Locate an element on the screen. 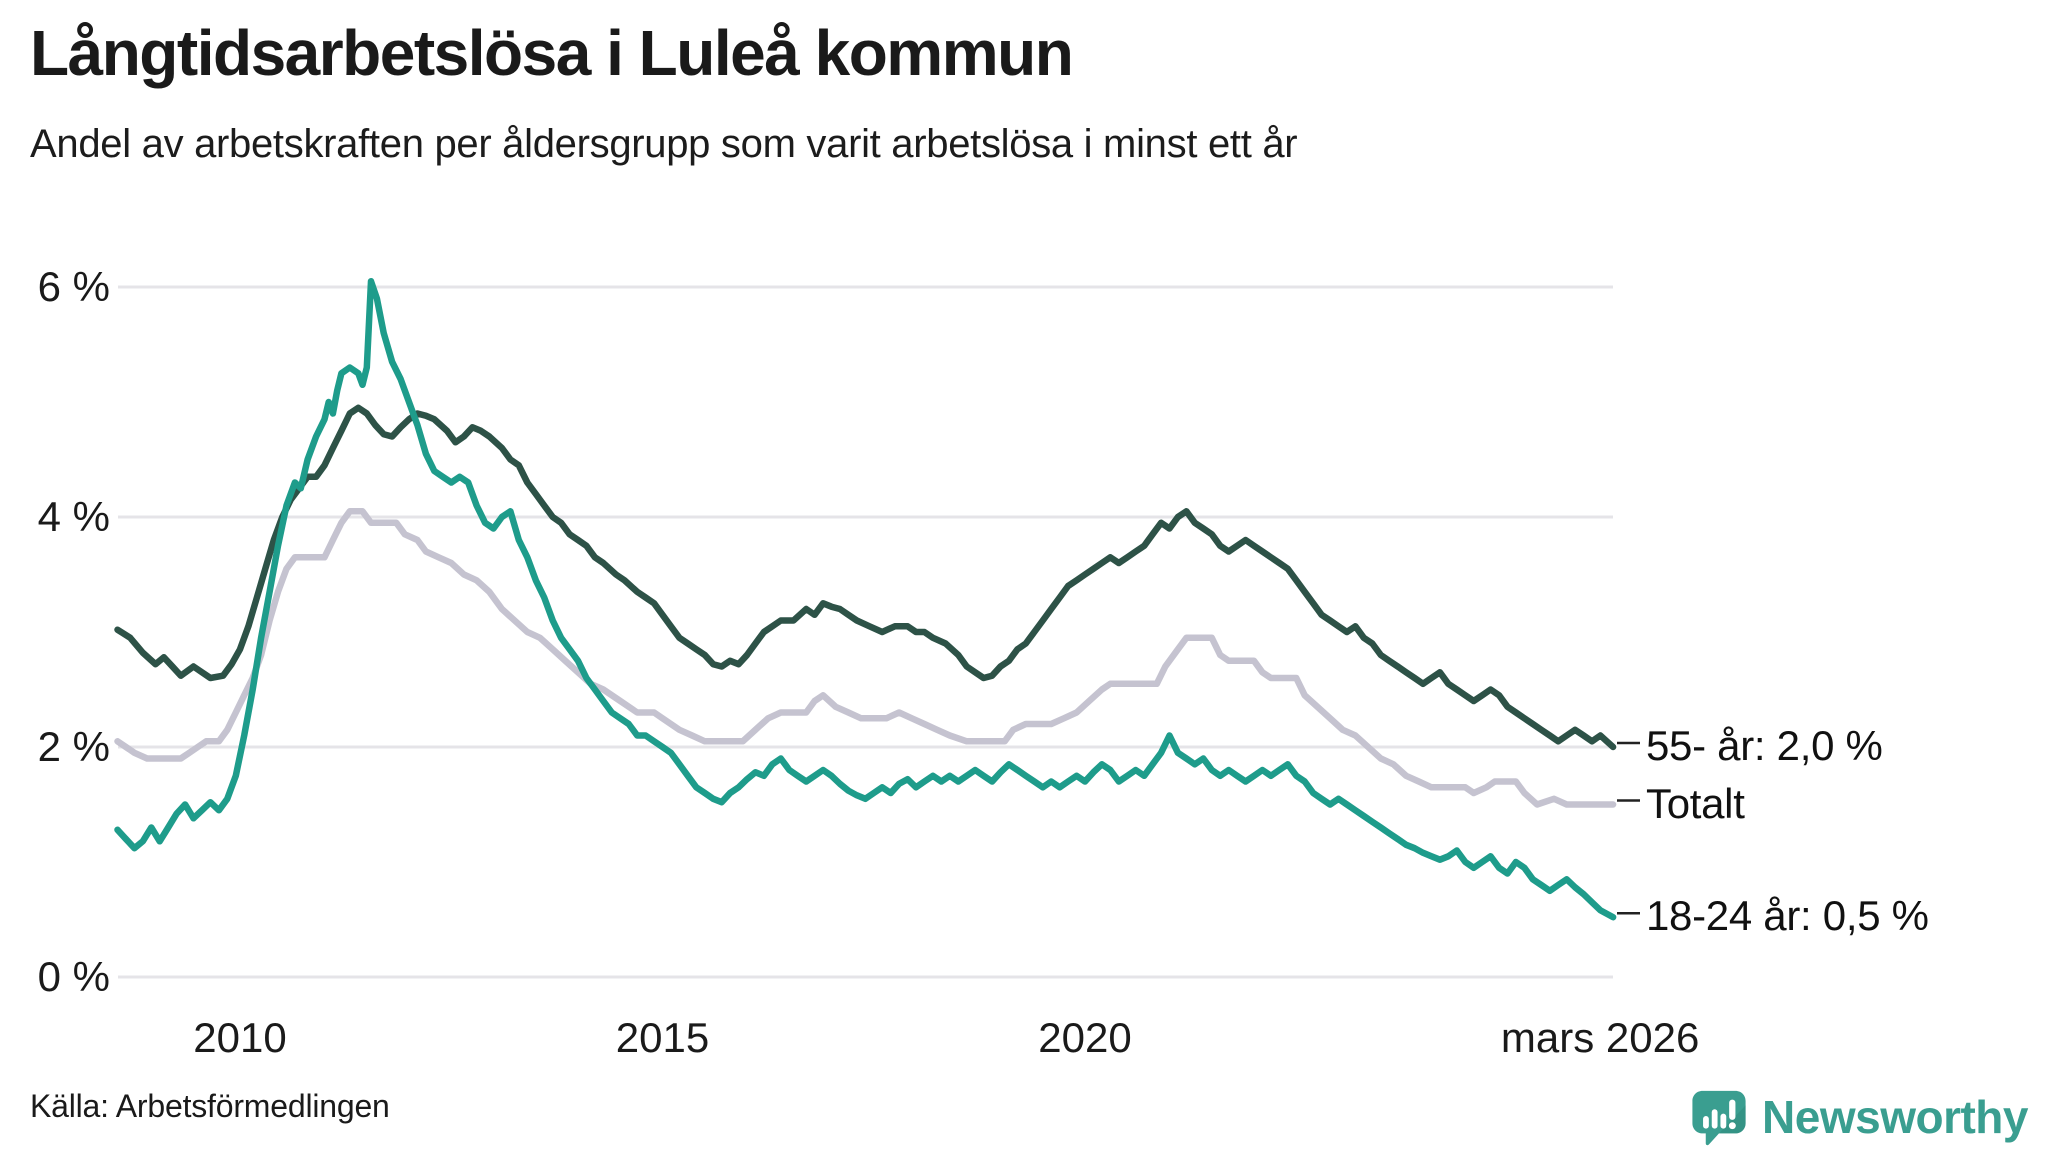 This screenshot has height=1152, width=2048. x-tick-label: 2015 is located at coordinates (662, 1037).